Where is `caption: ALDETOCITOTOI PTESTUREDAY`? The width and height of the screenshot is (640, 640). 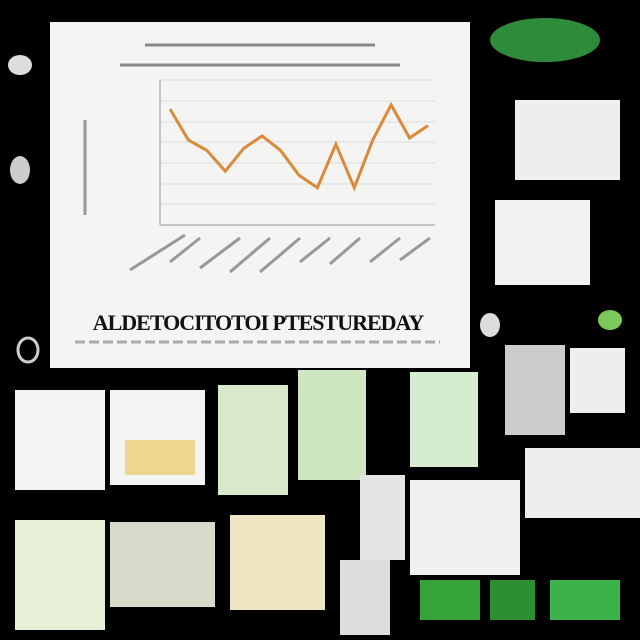
caption: ALDETOCITOTOI PTESTUREDAY is located at coordinates (259, 322).